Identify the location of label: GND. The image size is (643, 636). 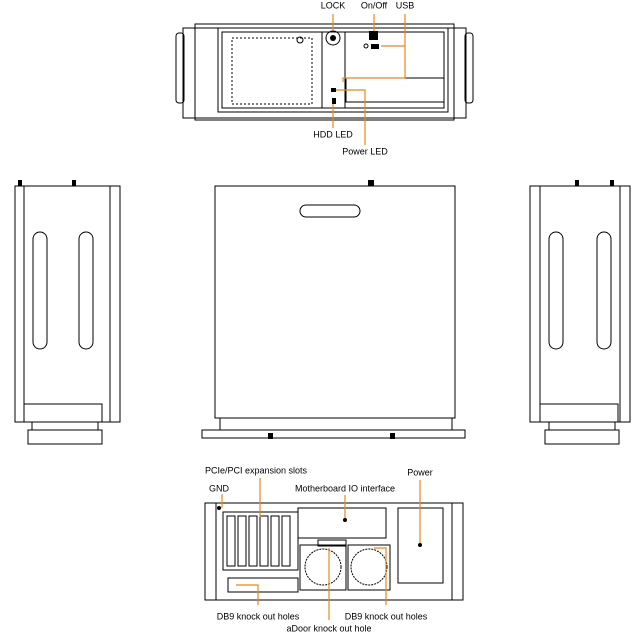
(219, 488).